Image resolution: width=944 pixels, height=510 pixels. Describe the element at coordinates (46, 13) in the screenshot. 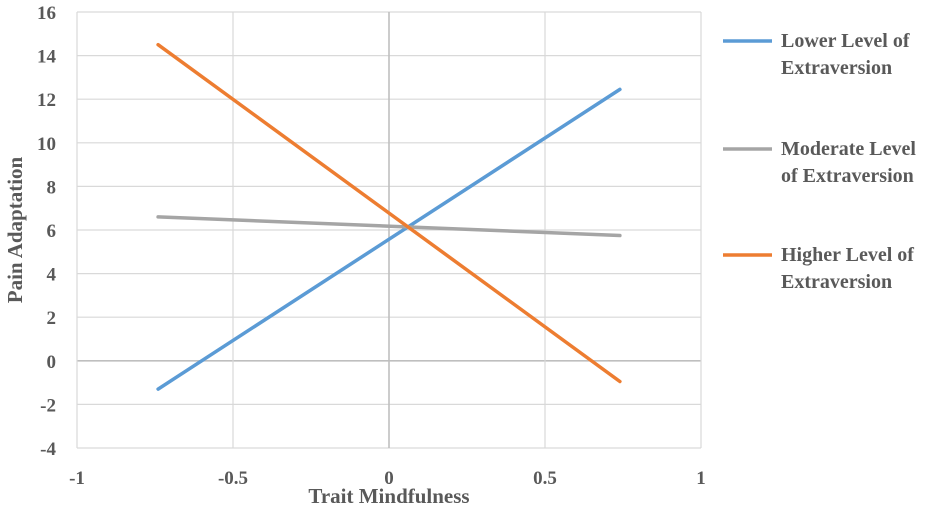

I see `y-tick-label: 16` at that location.